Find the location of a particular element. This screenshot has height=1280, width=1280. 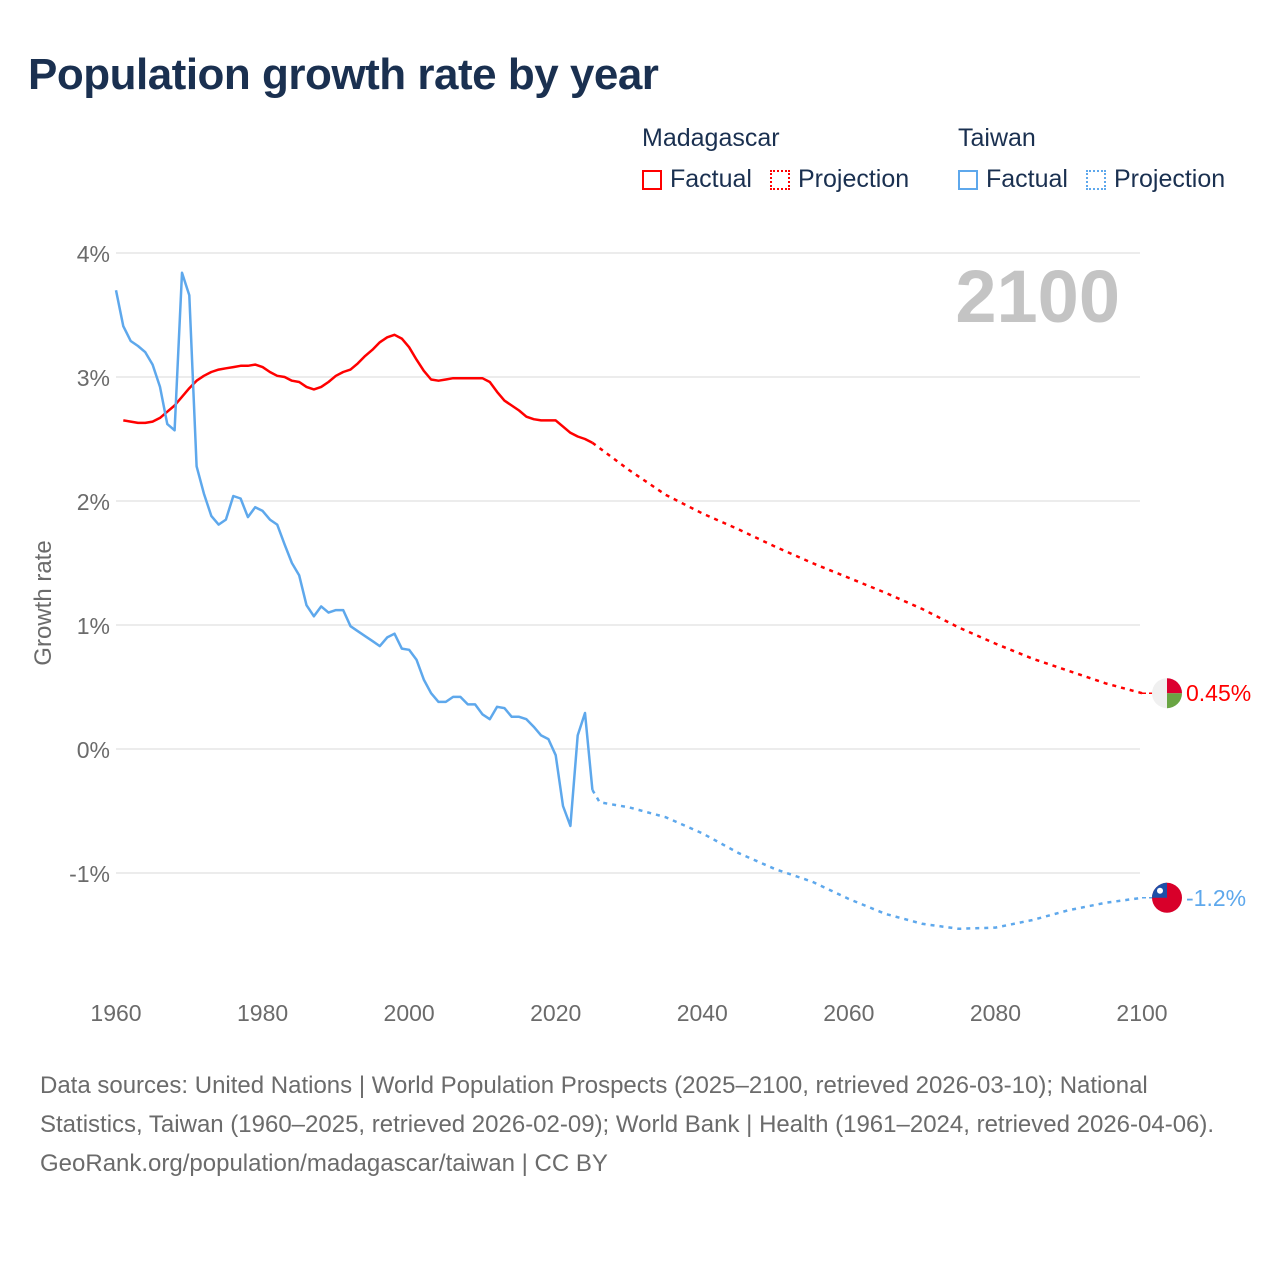

x-tick-label: 2080 is located at coordinates (995, 1013).